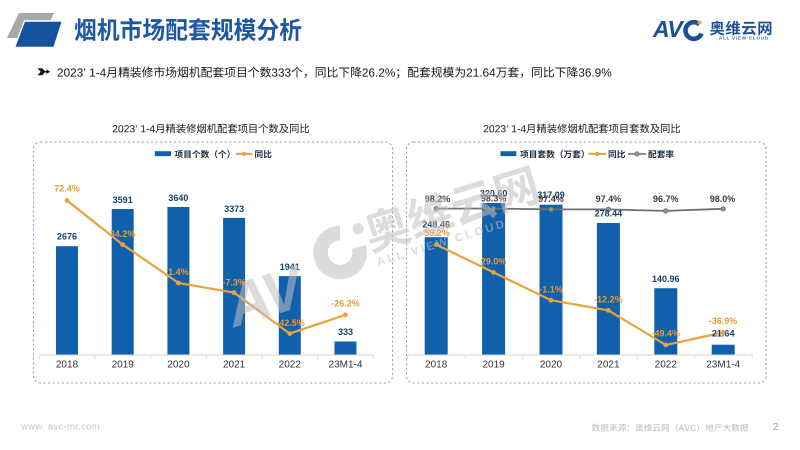 The image size is (800, 450). Describe the element at coordinates (776, 427) in the screenshot. I see `svg-text: 2` at that location.